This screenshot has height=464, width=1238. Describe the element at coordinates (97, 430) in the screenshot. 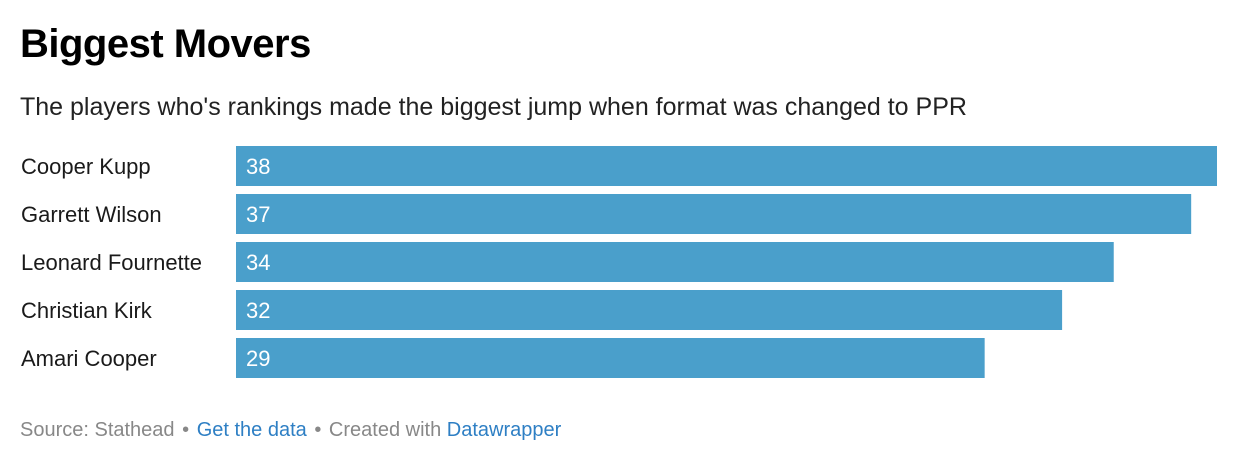

I see `source-text: Source: Stathead` at that location.